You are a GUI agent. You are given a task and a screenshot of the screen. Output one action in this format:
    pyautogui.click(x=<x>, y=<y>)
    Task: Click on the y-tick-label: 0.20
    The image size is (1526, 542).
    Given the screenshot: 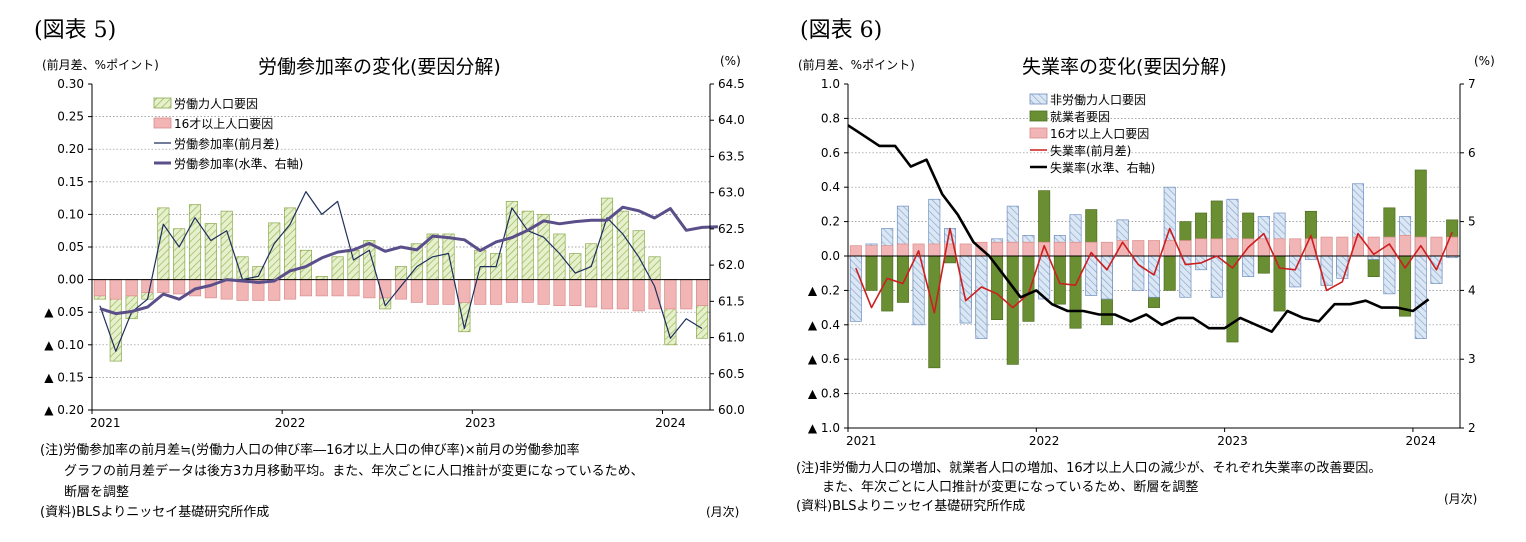 What is the action you would take?
    pyautogui.click(x=70, y=149)
    